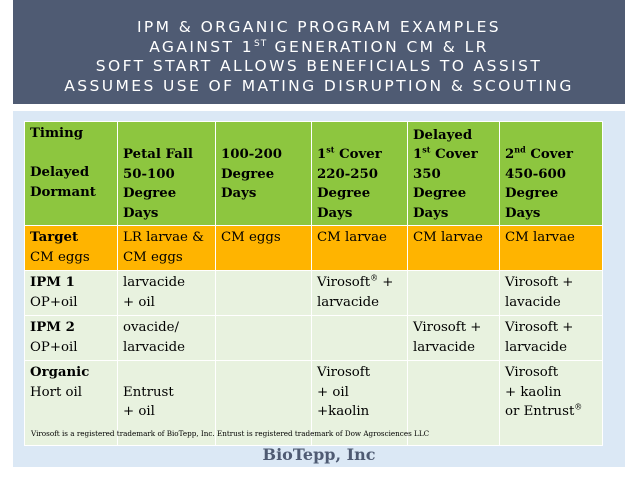 This screenshot has height=478, width=638. What do you see at coordinates (71, 248) in the screenshot?
I see `target-label-cell: Target CM eggs` at bounding box center [71, 248].